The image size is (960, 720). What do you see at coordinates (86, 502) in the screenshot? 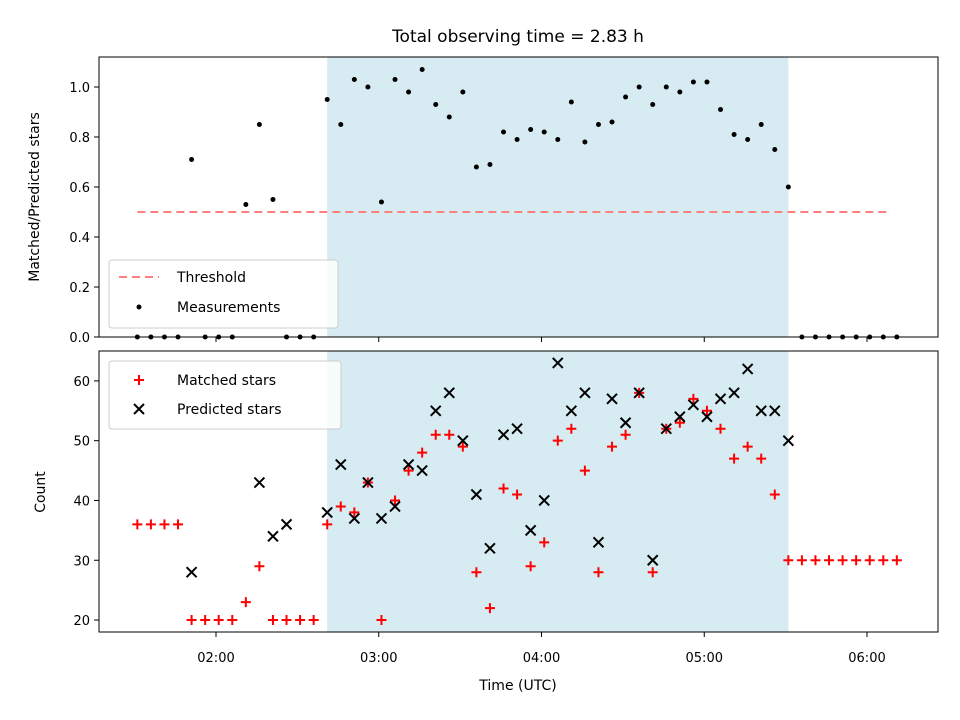
I see `bottom-y-ticks: 20 30 40 50 60` at bounding box center [86, 502].